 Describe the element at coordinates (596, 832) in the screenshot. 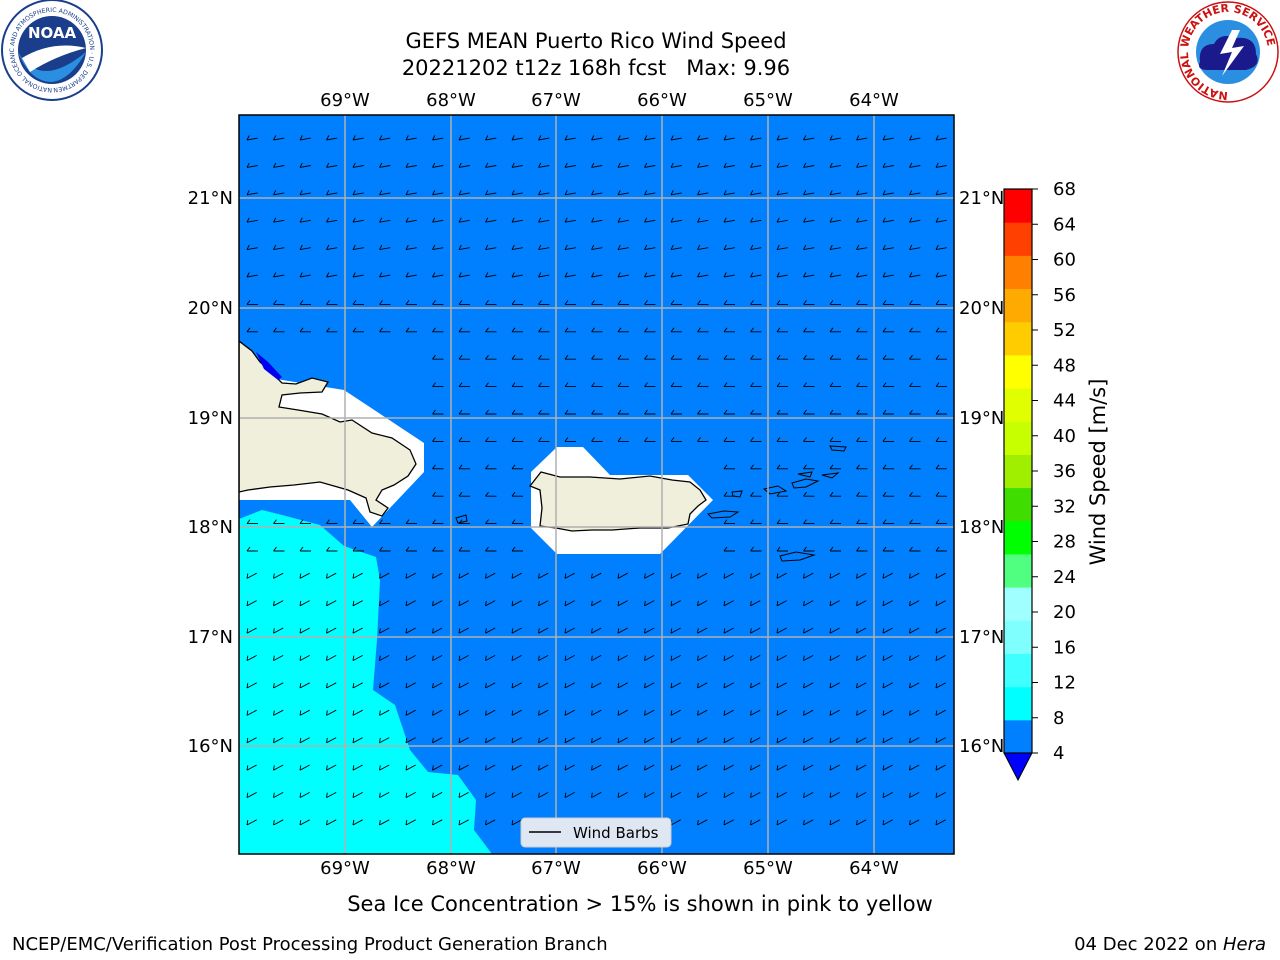

I see `map-legend: Wind Barbs` at that location.